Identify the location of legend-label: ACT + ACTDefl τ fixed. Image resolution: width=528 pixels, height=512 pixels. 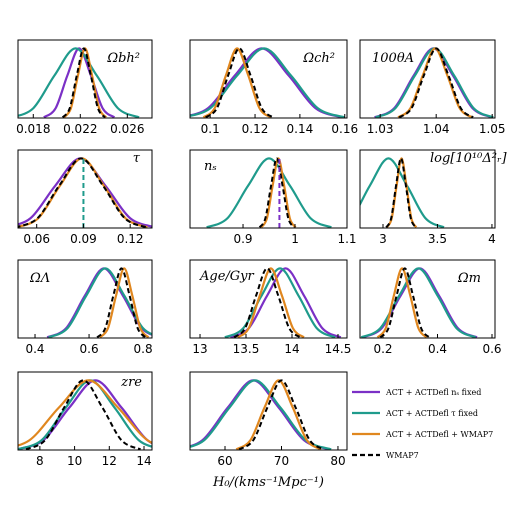
(431, 413).